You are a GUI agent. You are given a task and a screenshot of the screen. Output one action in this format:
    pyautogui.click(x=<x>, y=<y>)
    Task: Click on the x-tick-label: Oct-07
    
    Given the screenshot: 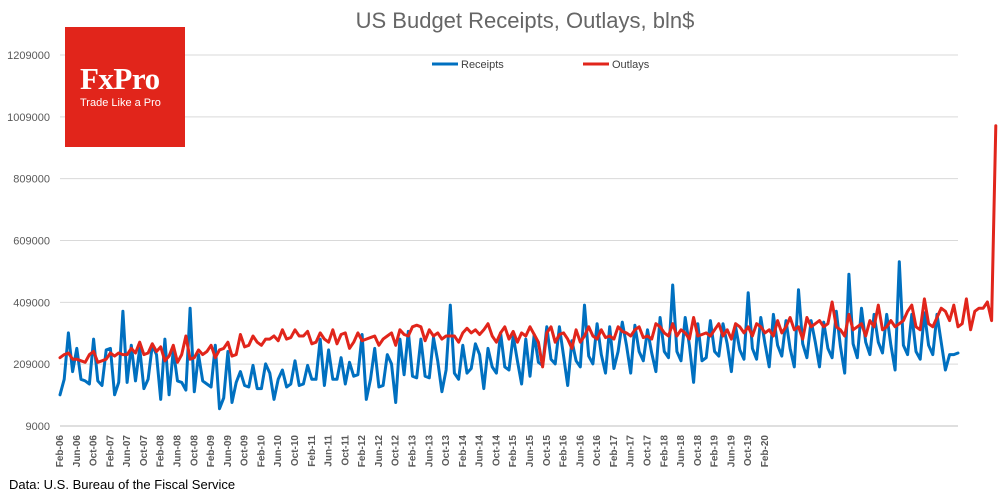 What is the action you would take?
    pyautogui.click(x=144, y=451)
    